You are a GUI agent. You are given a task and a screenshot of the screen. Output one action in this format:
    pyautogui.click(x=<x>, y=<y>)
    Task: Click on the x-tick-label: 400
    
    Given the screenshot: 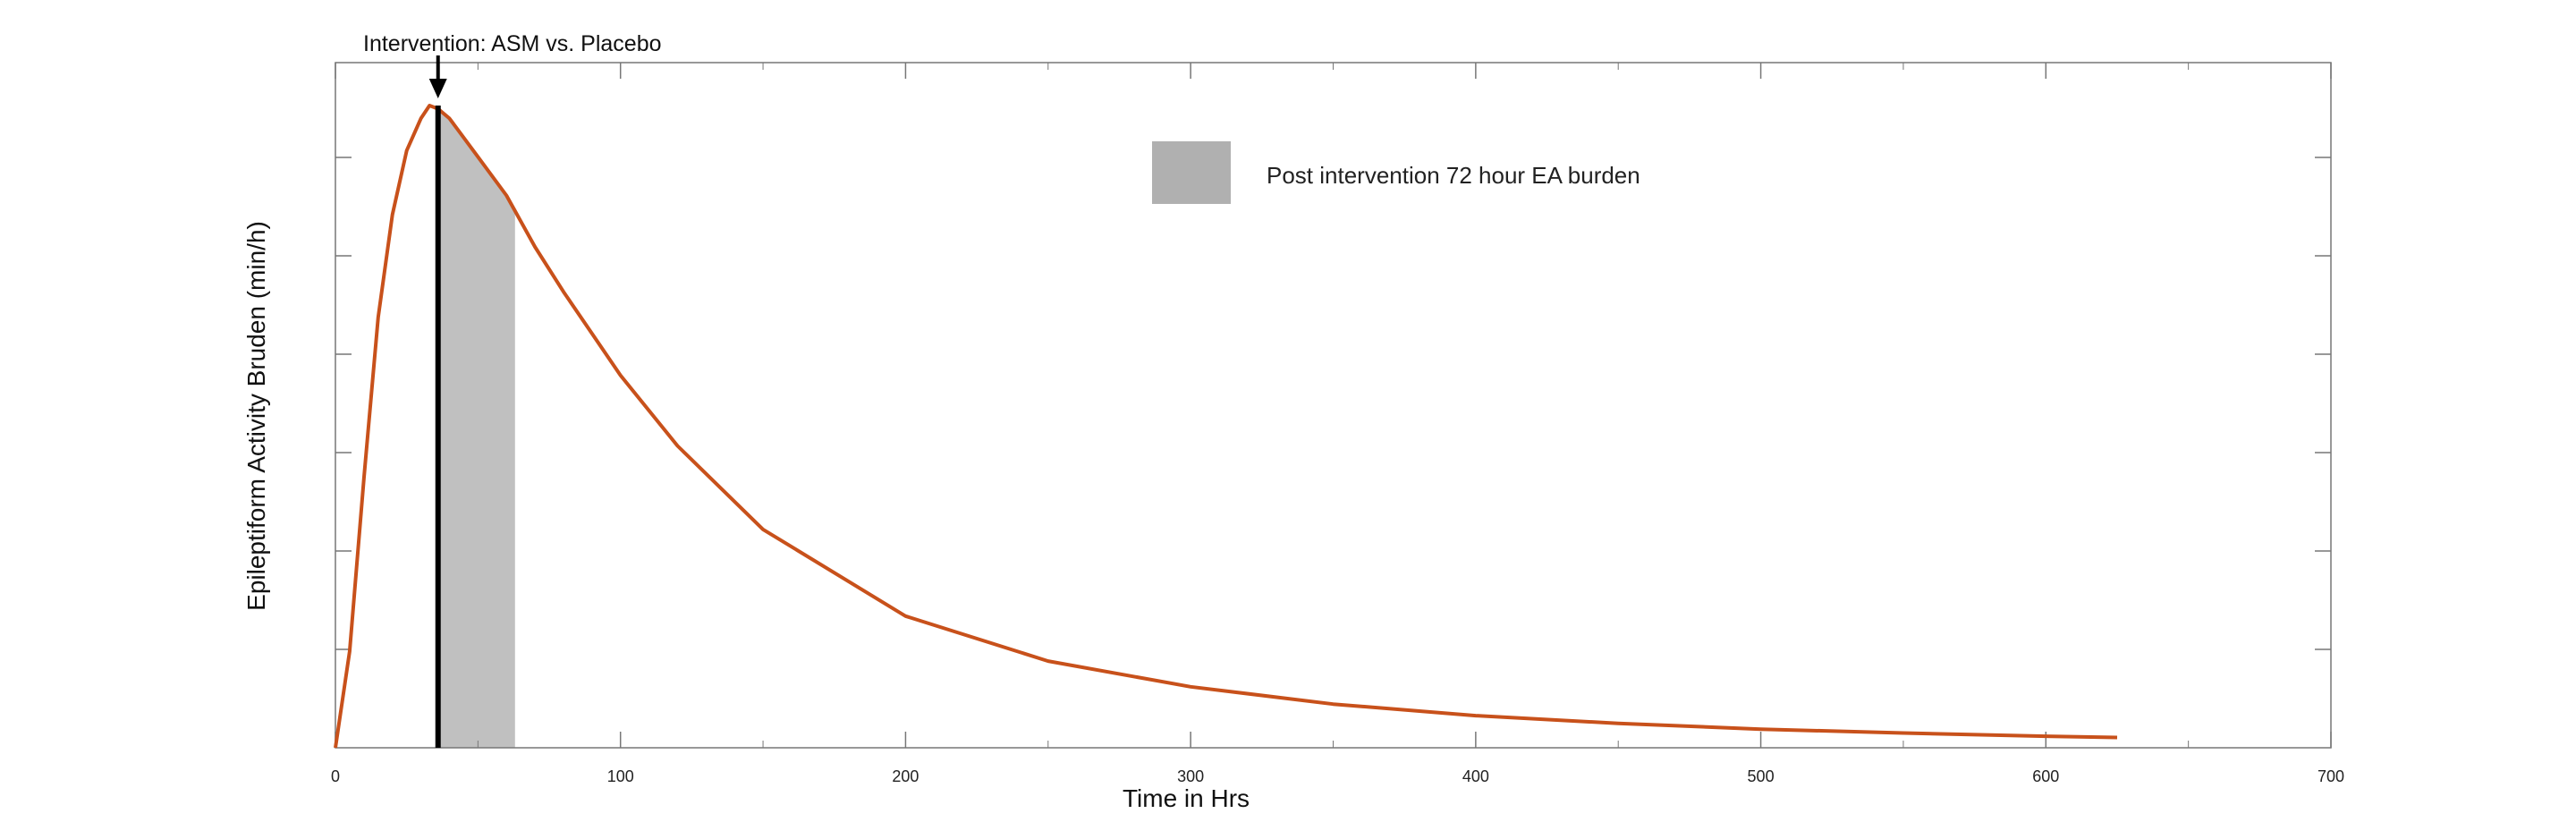 What is the action you would take?
    pyautogui.click(x=1475, y=776)
    